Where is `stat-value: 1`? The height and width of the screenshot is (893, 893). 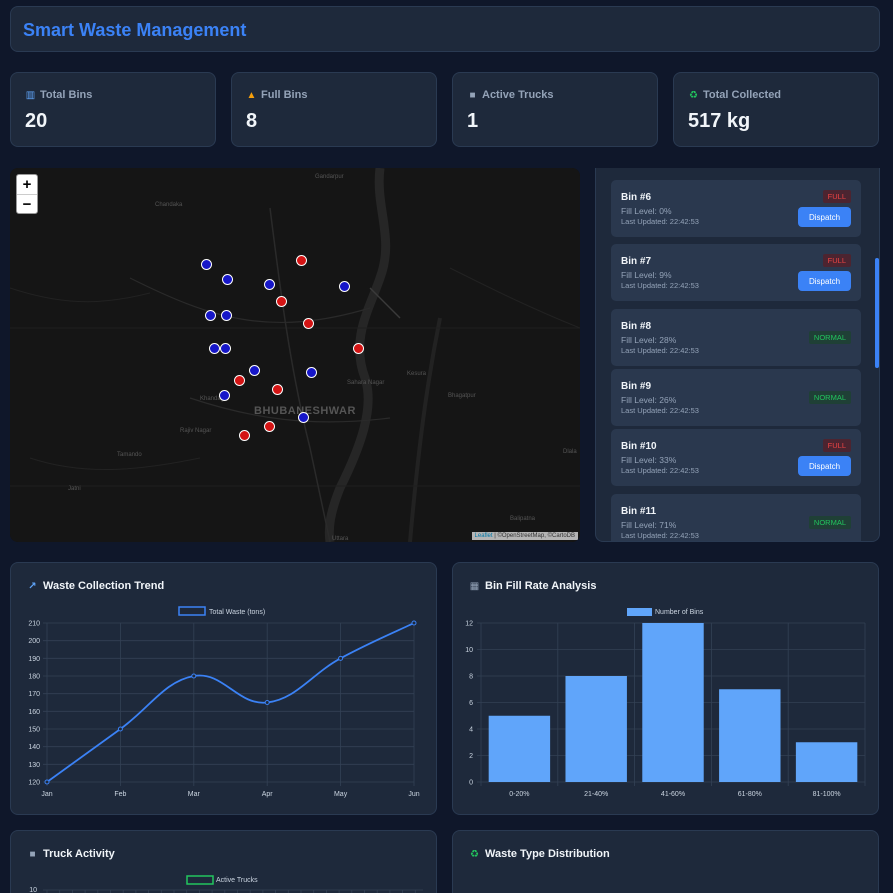
stat-value: 1 is located at coordinates (473, 121).